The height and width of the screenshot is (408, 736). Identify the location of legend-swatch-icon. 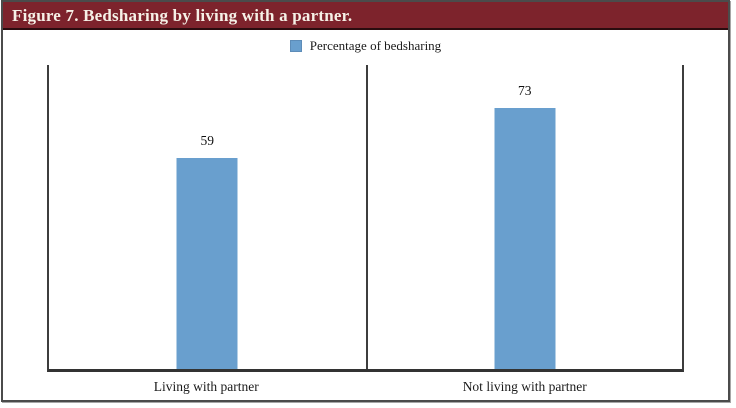
(295, 45).